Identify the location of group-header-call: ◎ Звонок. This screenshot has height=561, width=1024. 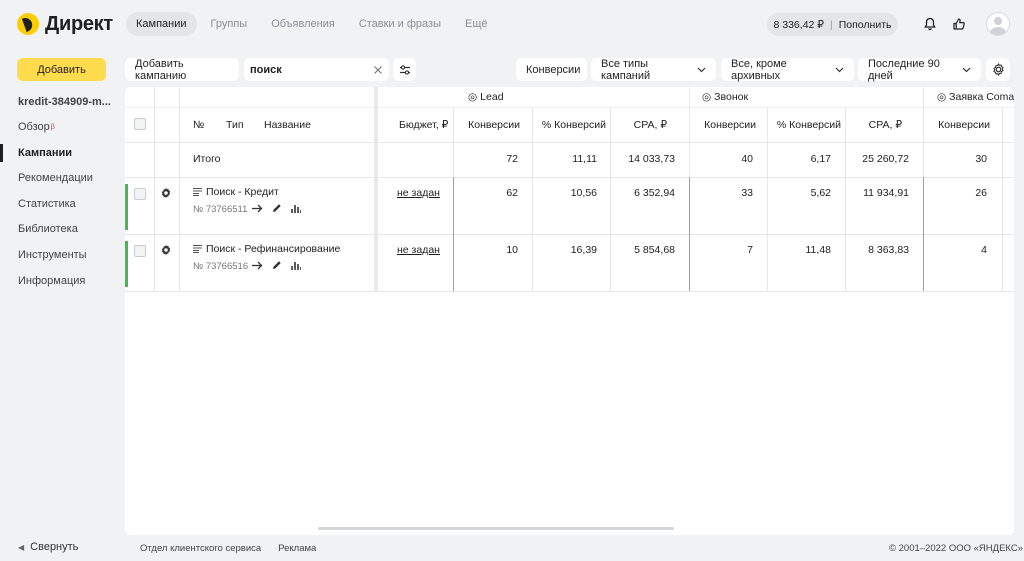
(725, 97).